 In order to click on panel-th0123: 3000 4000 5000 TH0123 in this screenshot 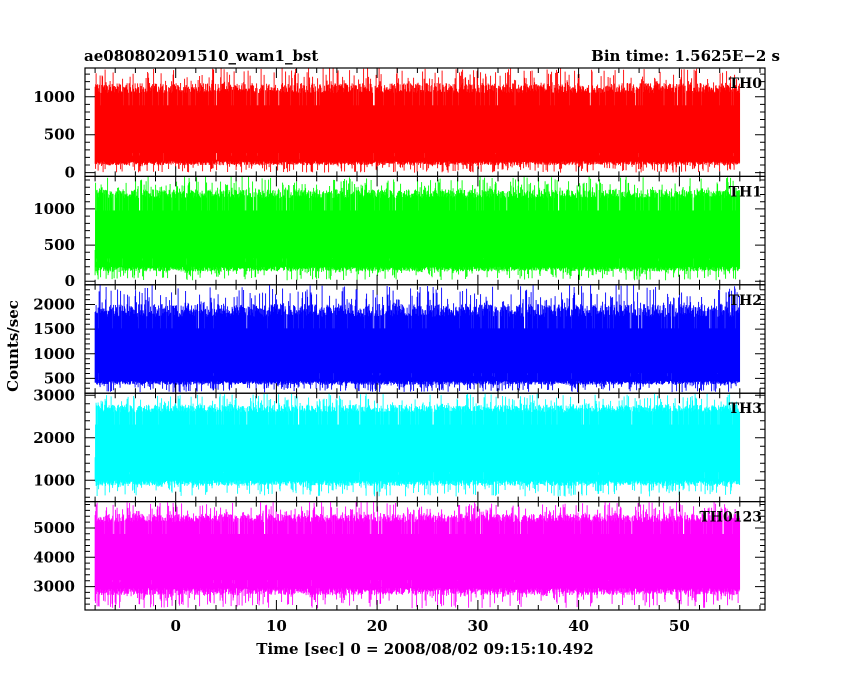, I will do `click(399, 556)`.